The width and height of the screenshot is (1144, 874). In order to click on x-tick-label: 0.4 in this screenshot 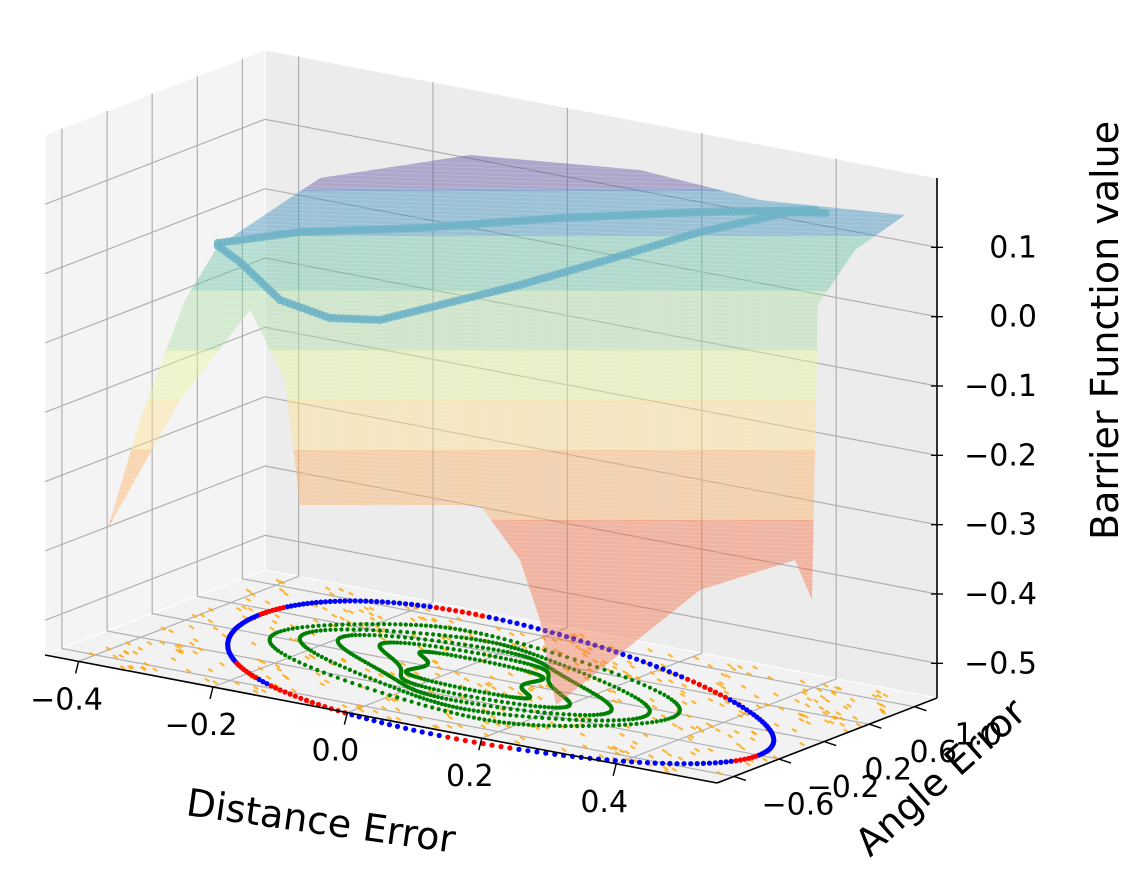, I will do `click(604, 802)`.